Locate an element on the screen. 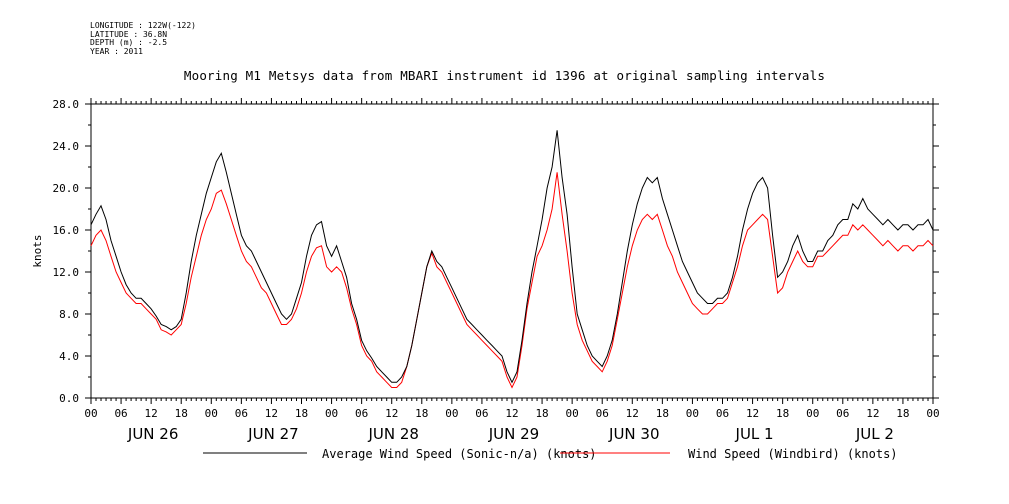 The height and width of the screenshot is (504, 1009). y-tick-label: 4.0 is located at coordinates (69, 356).